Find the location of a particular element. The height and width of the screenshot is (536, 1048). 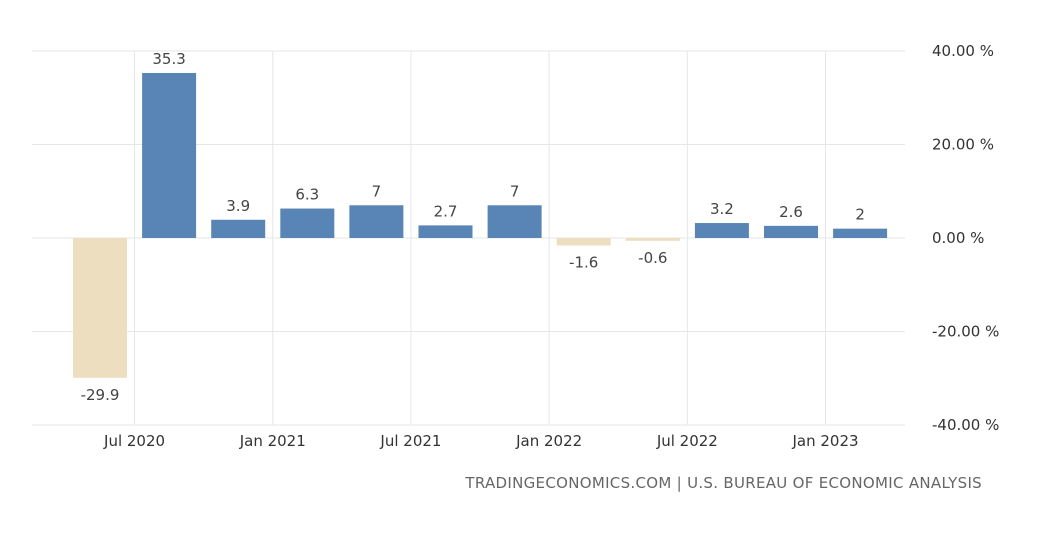

bar-2023-q1 is located at coordinates (860, 233).